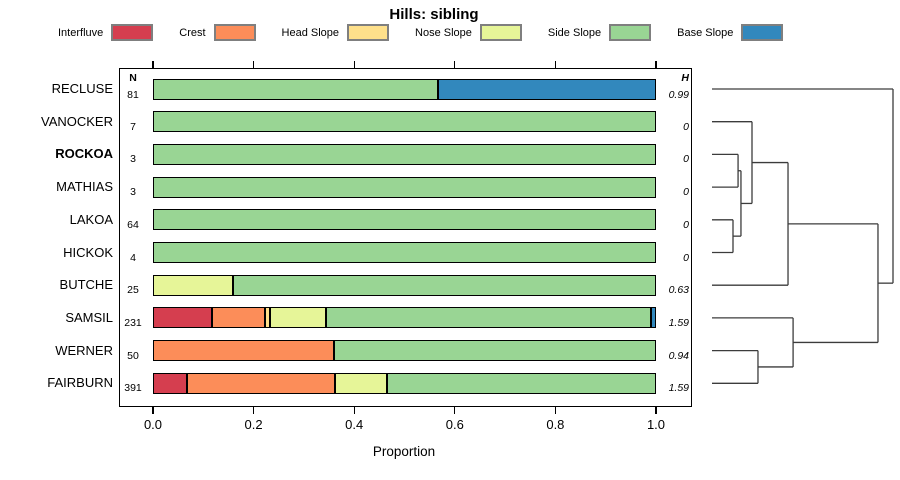 Image resolution: width=900 pixels, height=480 pixels. I want to click on head-slope-swatch-icon, so click(368, 32).